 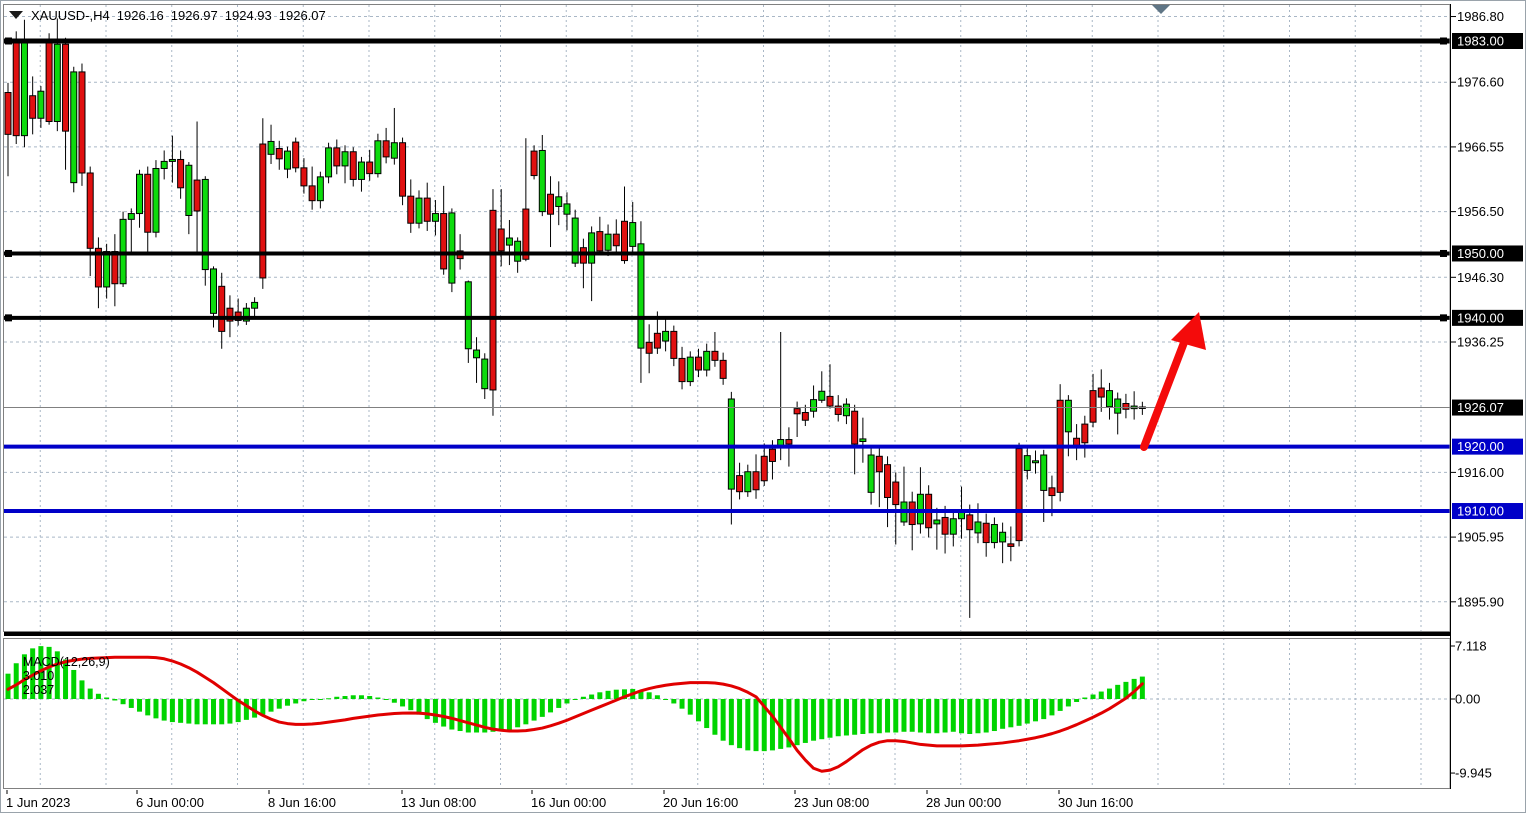 What do you see at coordinates (1188, 331) in the screenshot?
I see `trend-arrow-head` at bounding box center [1188, 331].